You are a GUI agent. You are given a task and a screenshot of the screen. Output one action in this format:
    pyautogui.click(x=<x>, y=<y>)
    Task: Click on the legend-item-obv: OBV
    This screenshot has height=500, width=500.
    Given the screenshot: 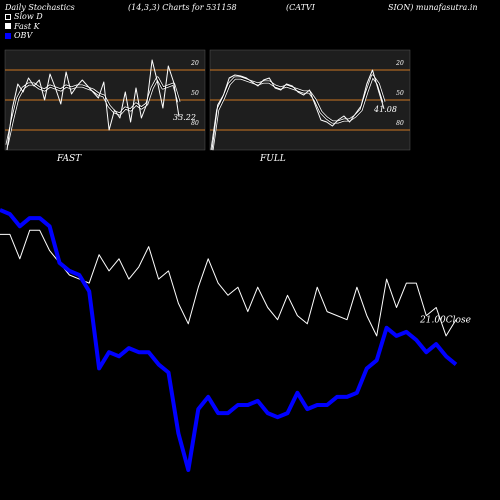 What is the action you would take?
    pyautogui.click(x=24, y=36)
    